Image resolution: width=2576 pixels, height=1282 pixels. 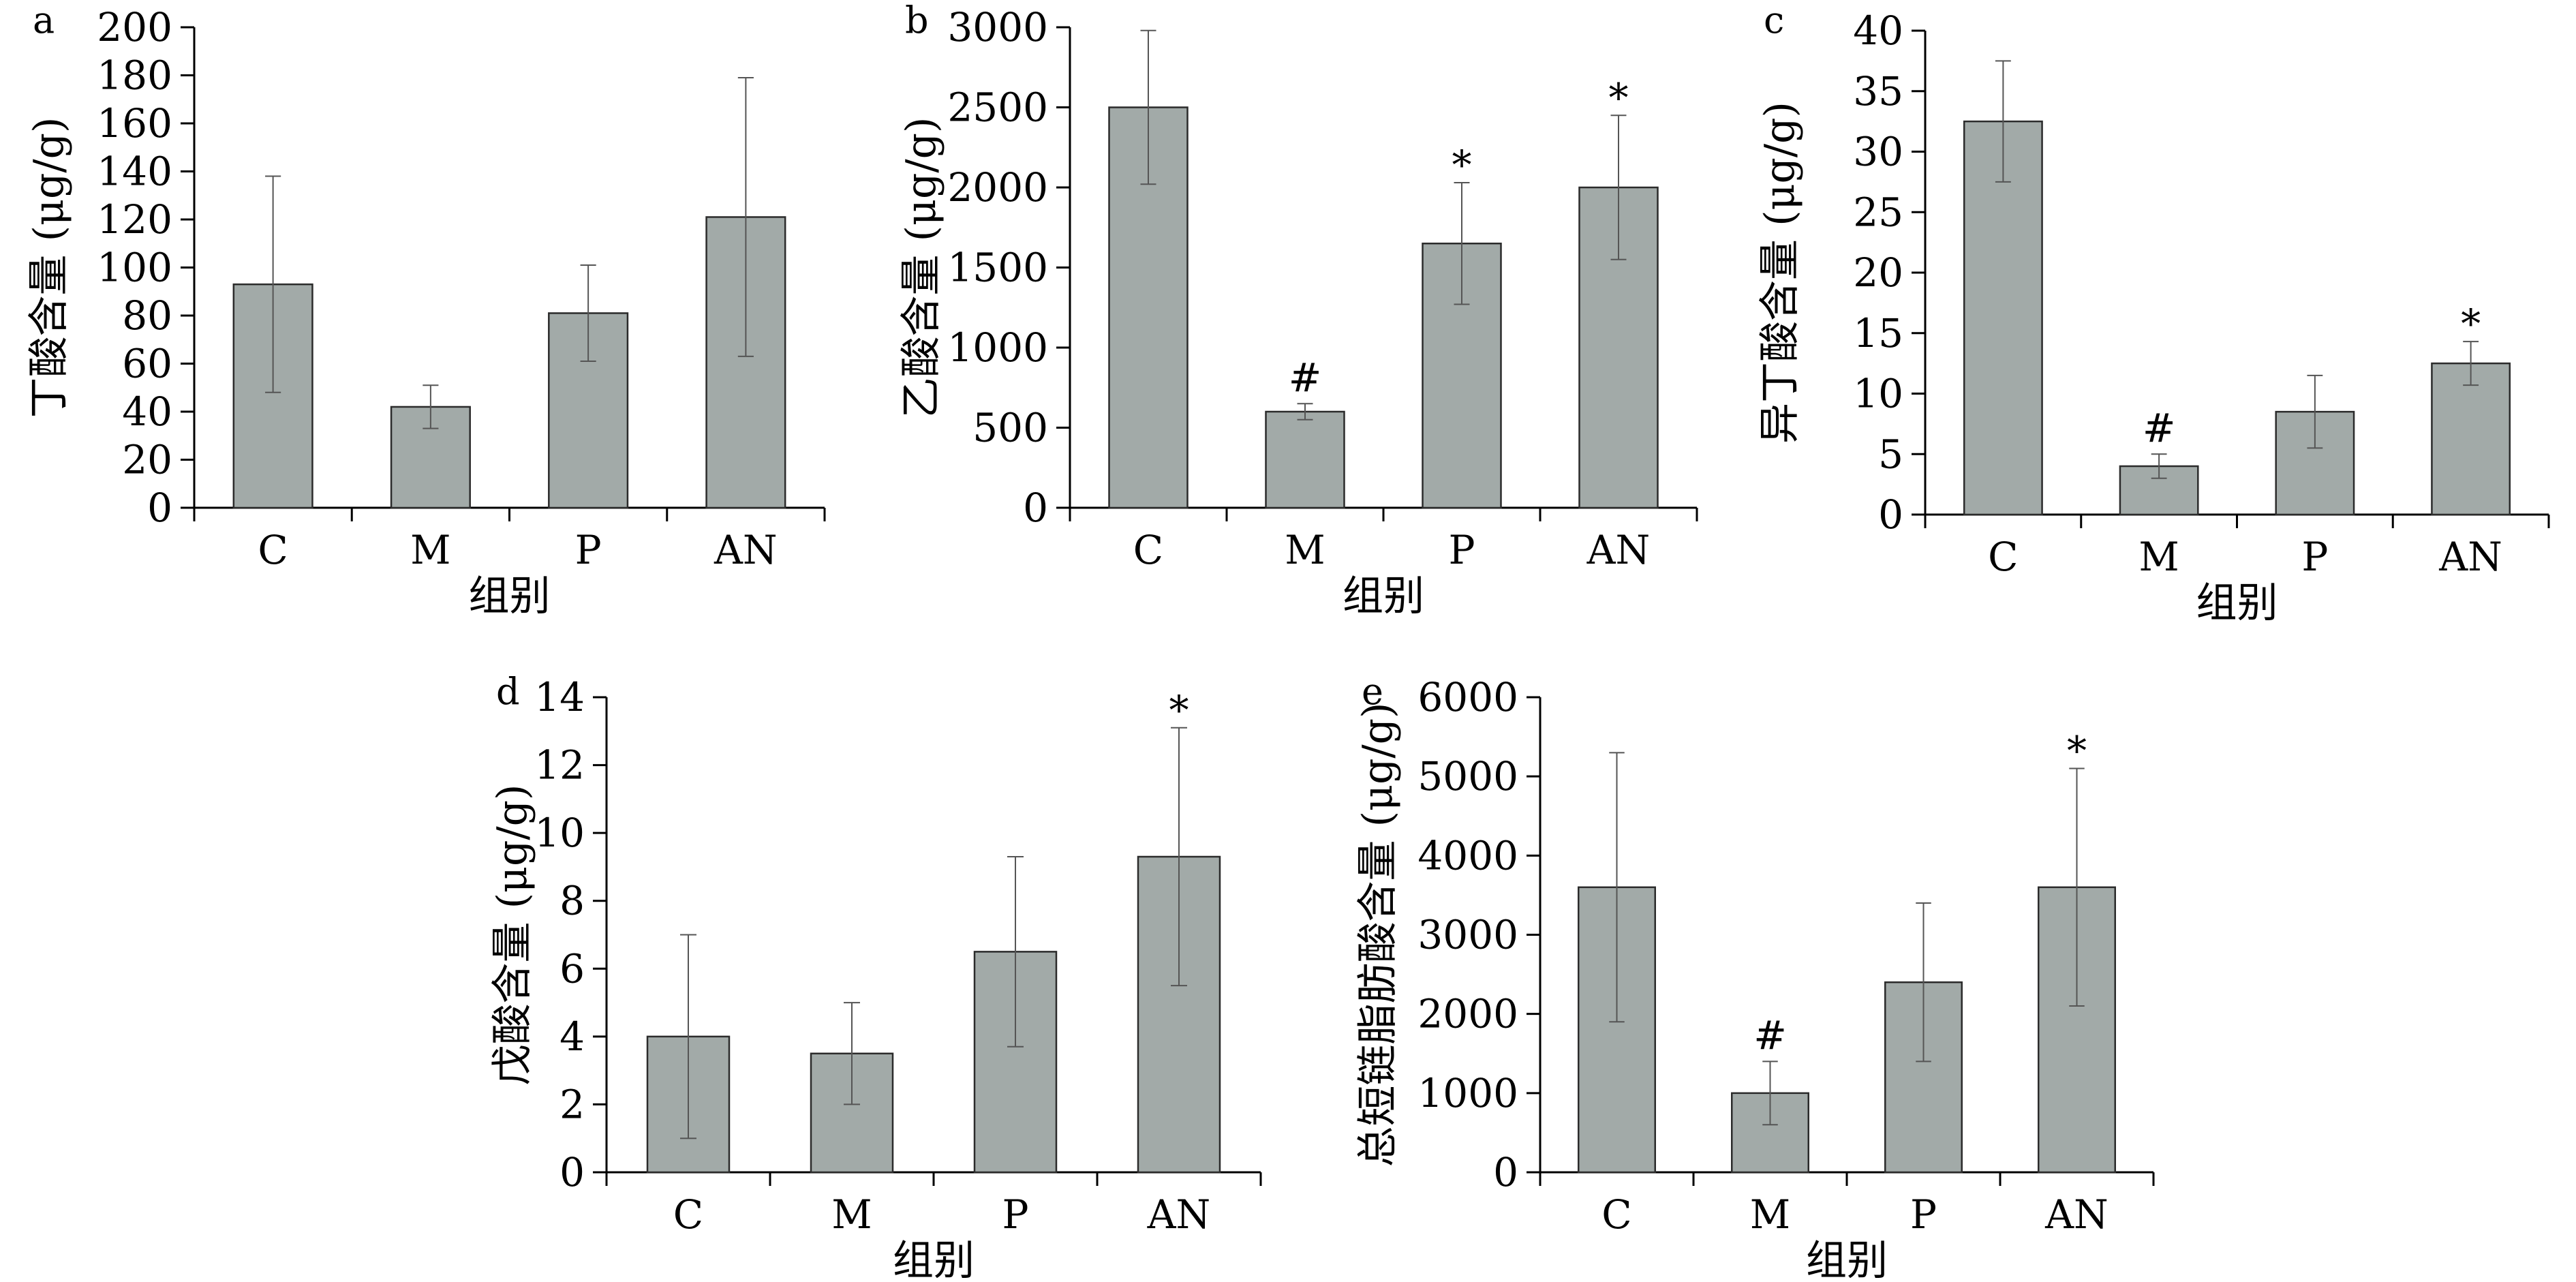 What do you see at coordinates (559, 766) in the screenshot?
I see `y-tick-label: 12` at bounding box center [559, 766].